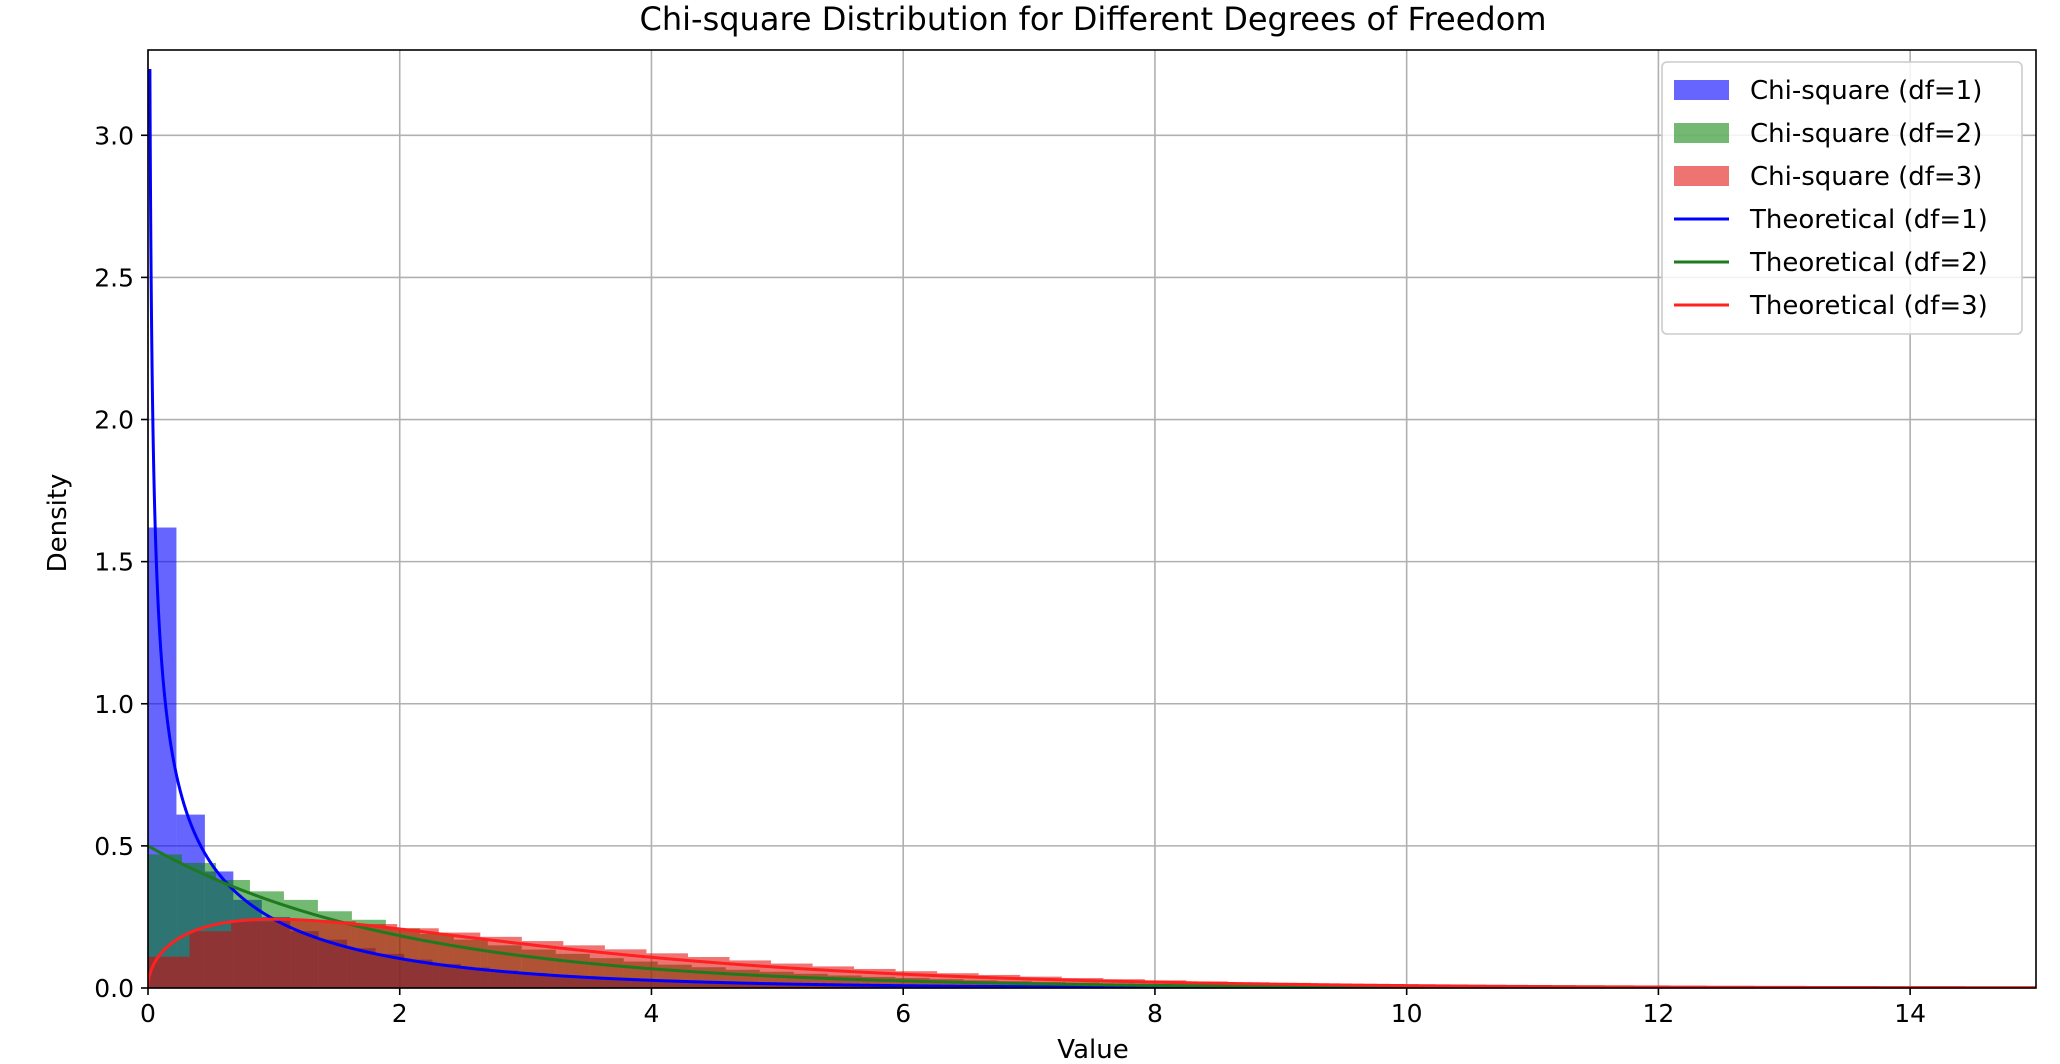 The image size is (2060, 1064). What do you see at coordinates (1033, 1008) in the screenshot?
I see `x-axis-ticks: 0 2 4 6 8 10 12 14` at bounding box center [1033, 1008].